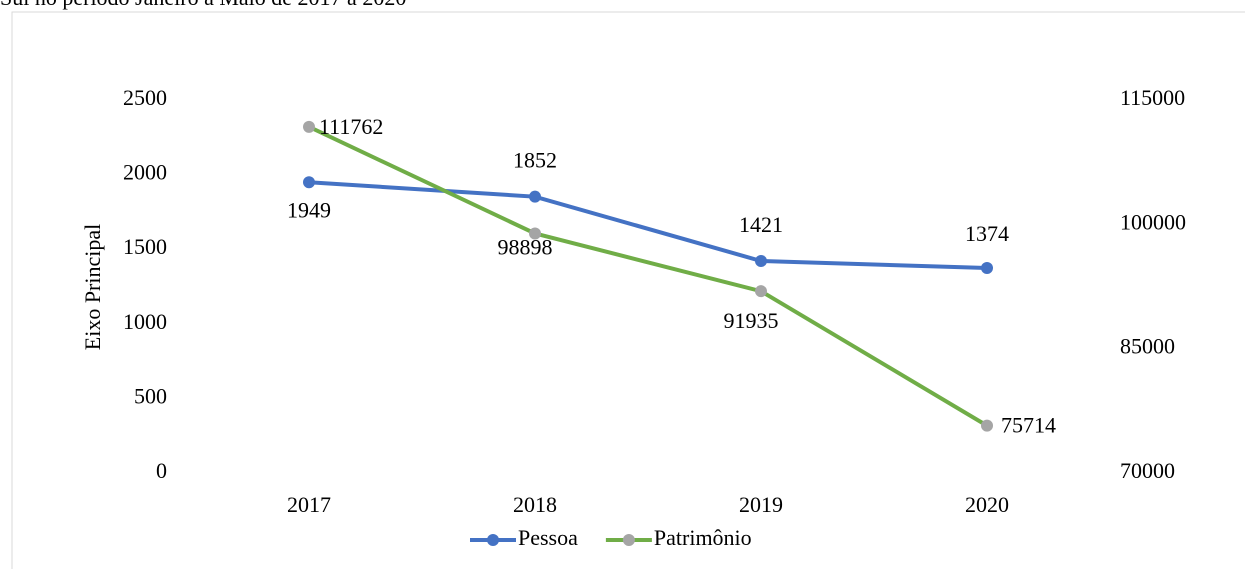  Describe the element at coordinates (145, 172) in the screenshot. I see `y-tick-label: 2000` at that location.